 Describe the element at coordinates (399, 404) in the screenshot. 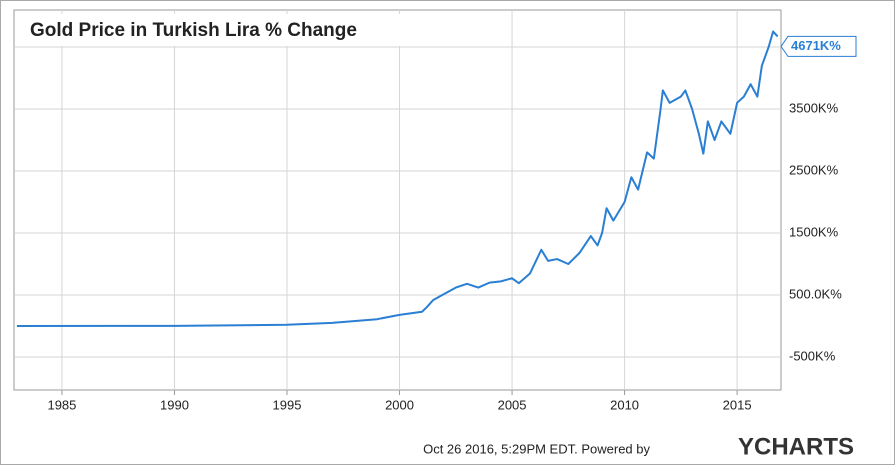

I see `x-tick-label: 2000` at that location.